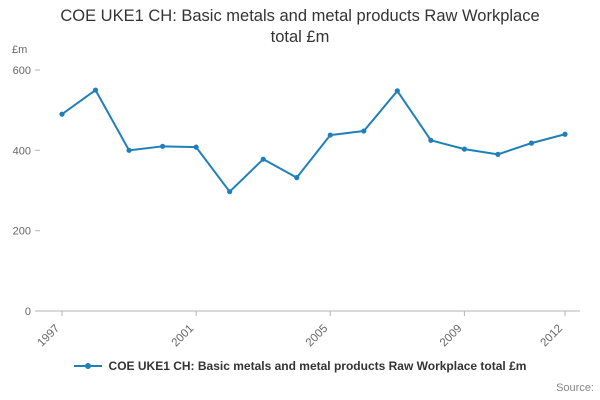 The width and height of the screenshot is (600, 400). Describe the element at coordinates (20, 50) in the screenshot. I see `y-axis-unit-label: £m` at that location.